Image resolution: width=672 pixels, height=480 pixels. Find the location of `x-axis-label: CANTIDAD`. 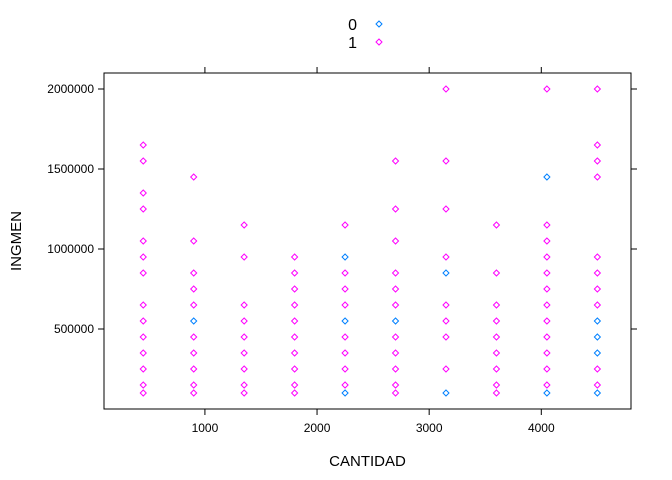

x-axis-label: CANTIDAD is located at coordinates (367, 461).